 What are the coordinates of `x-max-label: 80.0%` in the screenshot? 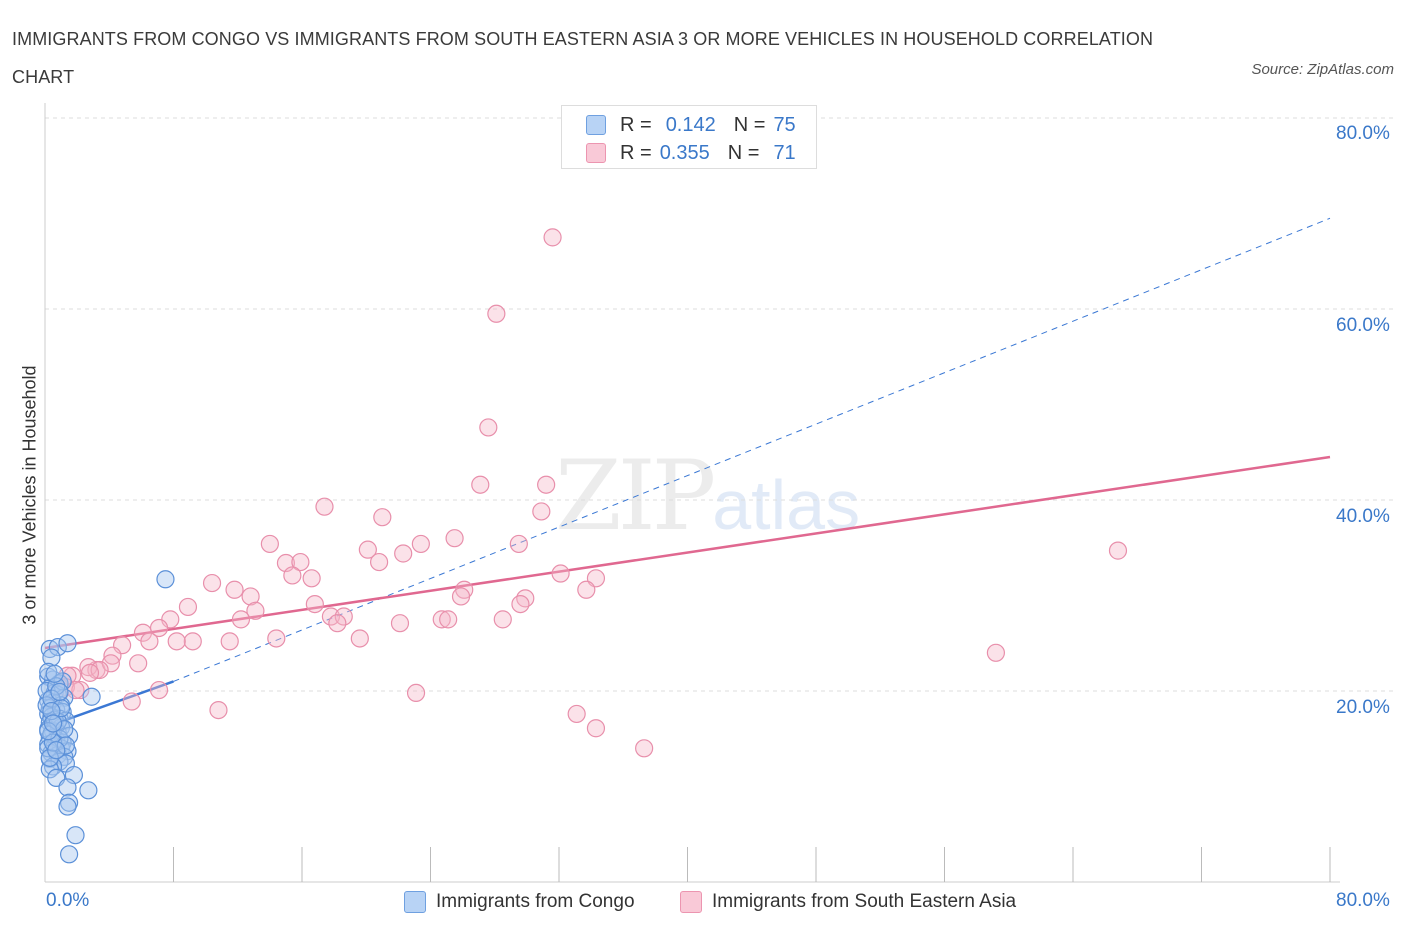 It's located at (1363, 900).